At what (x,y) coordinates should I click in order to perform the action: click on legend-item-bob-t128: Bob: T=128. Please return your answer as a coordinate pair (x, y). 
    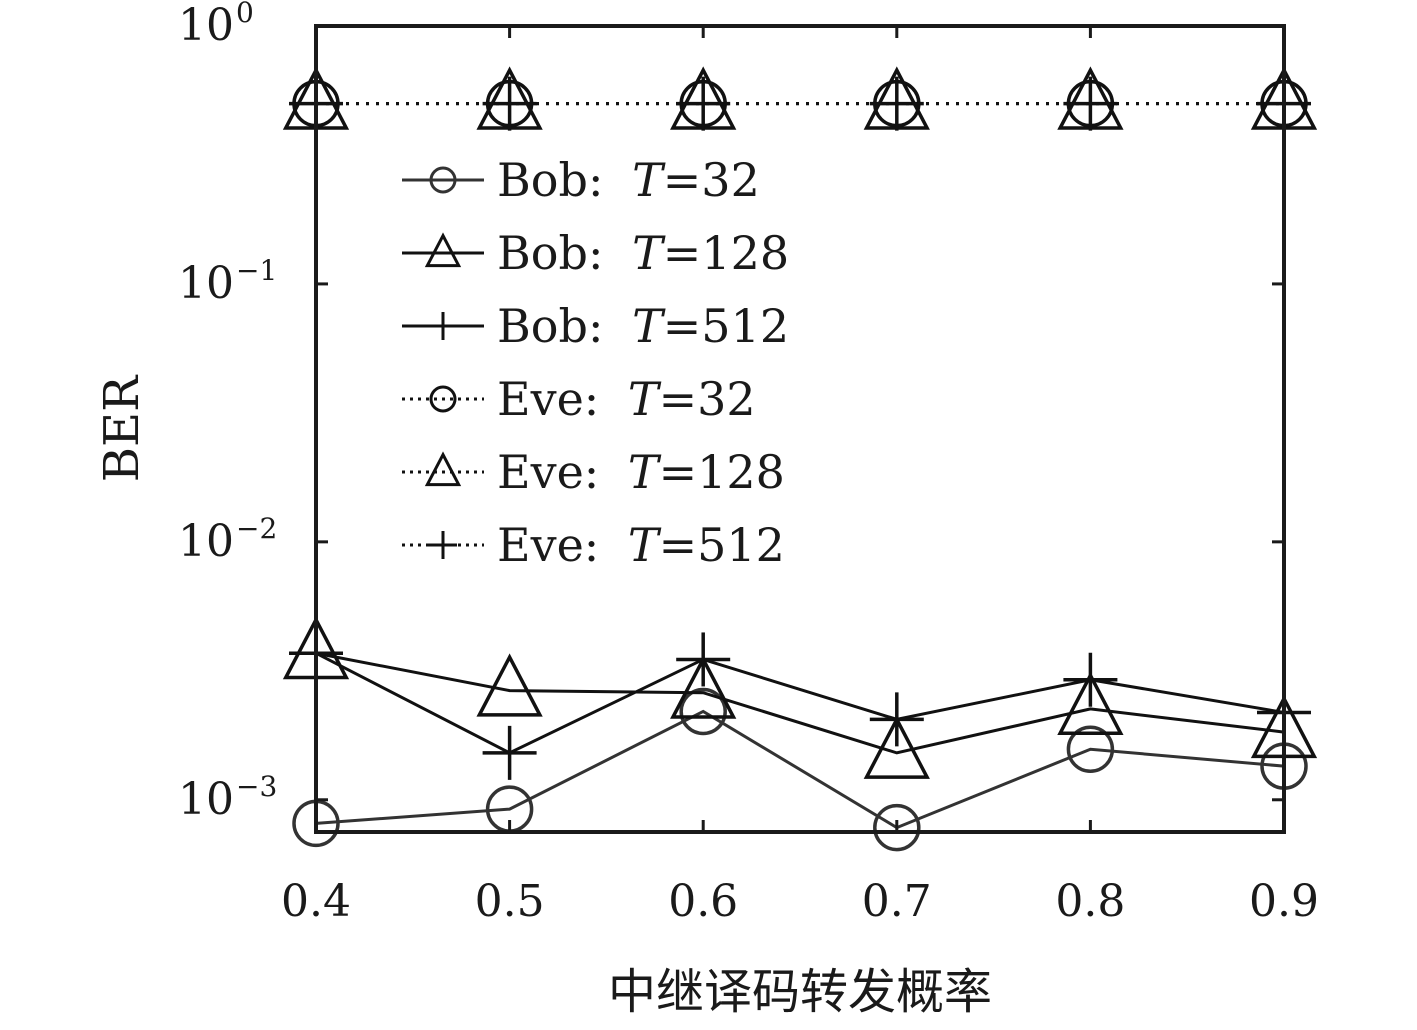
    Looking at the image, I should click on (595, 253).